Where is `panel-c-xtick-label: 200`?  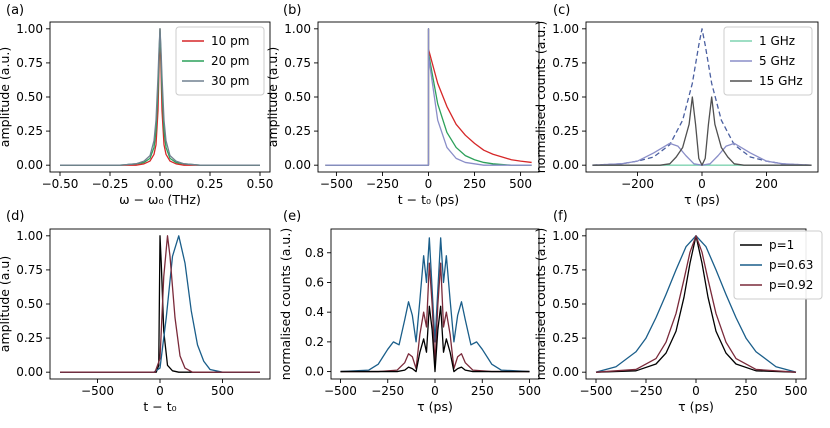 panel-c-xtick-label: 200 is located at coordinates (766, 184).